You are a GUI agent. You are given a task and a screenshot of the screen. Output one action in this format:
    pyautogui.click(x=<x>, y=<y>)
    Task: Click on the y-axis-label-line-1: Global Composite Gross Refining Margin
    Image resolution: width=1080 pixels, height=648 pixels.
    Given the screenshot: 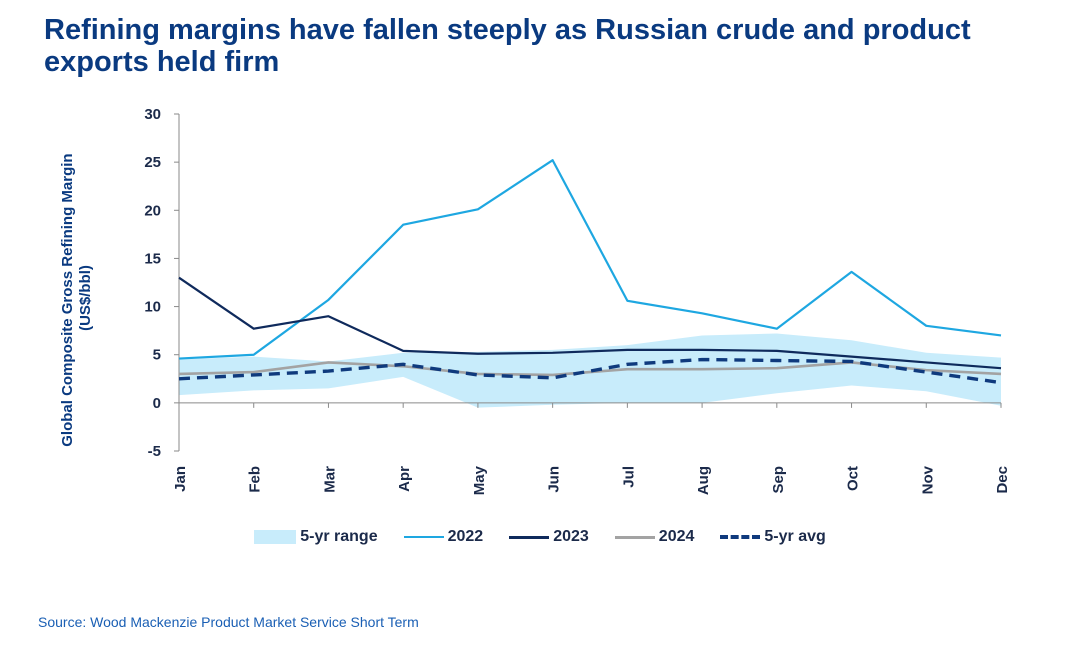 What is the action you would take?
    pyautogui.click(x=67, y=299)
    